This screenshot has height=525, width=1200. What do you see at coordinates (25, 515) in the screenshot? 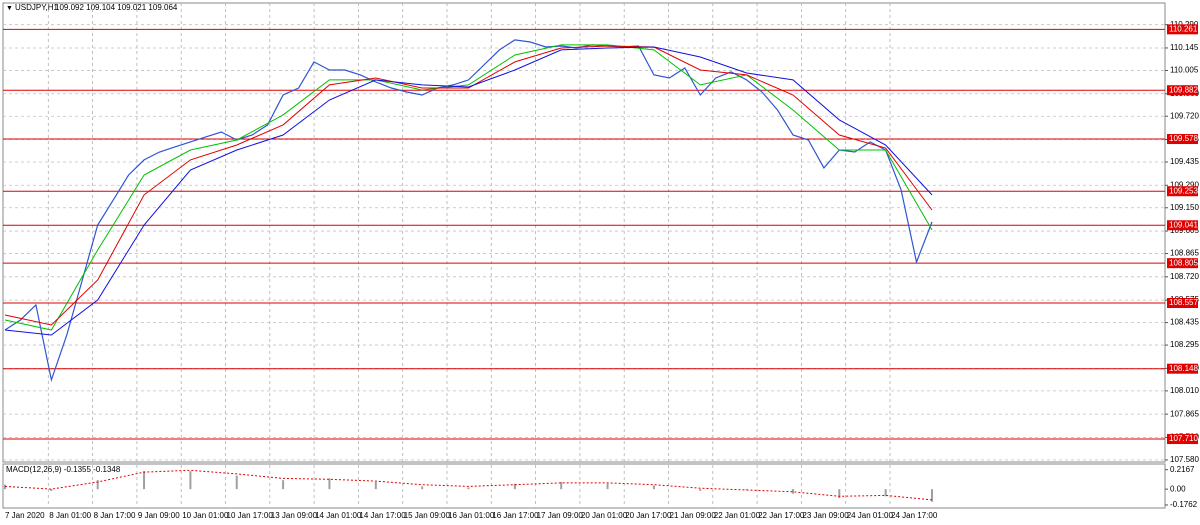
I see `x-tick-label: 7 Jan 2020` at bounding box center [25, 515].